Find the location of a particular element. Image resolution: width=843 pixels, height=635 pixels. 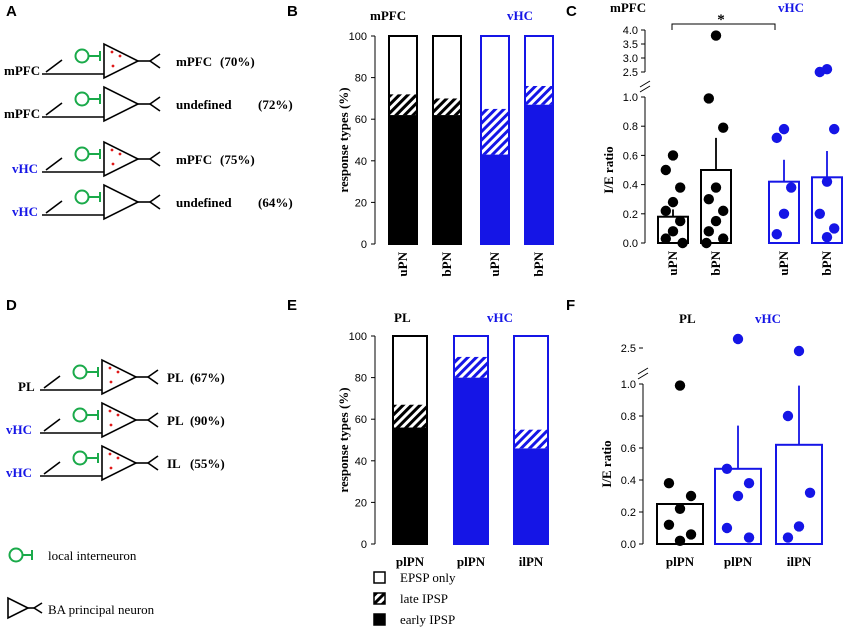

y-tick-label: 80 is located at coordinates (361, 79).